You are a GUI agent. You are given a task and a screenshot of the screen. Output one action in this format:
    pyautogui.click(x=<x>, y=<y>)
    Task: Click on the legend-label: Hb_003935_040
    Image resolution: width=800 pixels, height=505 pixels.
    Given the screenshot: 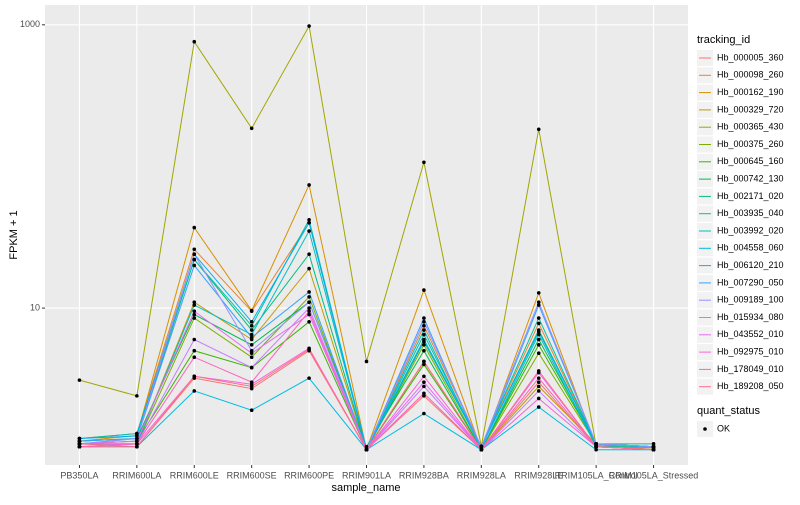 What is the action you would take?
    pyautogui.click(x=750, y=213)
    